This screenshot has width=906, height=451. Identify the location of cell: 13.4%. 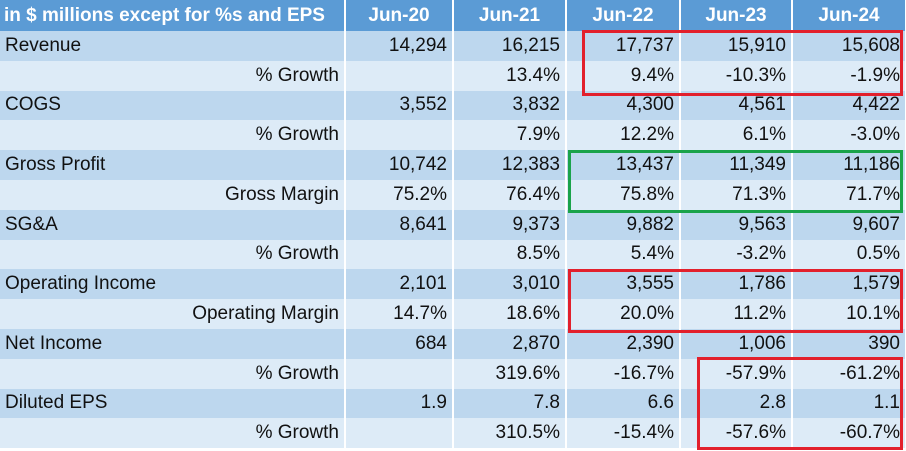
(510, 75).